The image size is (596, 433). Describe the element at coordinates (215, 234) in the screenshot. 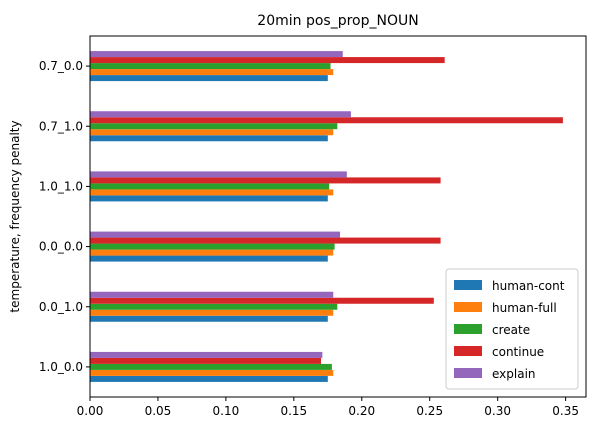

I see `bar-explain-0.0_0.0` at that location.